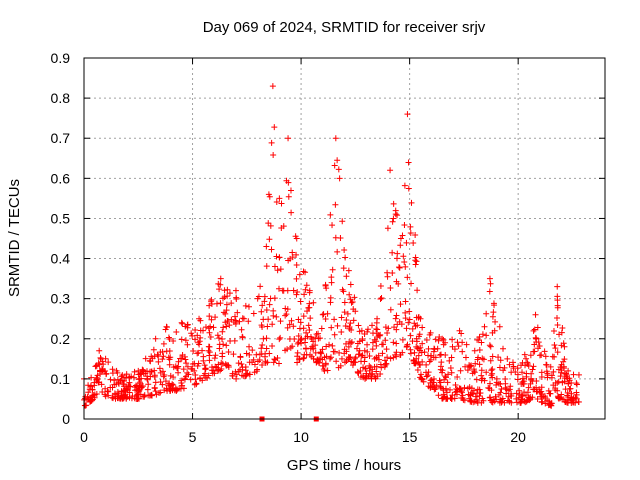 Image resolution: width=640 pixels, height=480 pixels. Describe the element at coordinates (14, 238) in the screenshot. I see `y-axis-label: SRMTID / TECUs` at that location.